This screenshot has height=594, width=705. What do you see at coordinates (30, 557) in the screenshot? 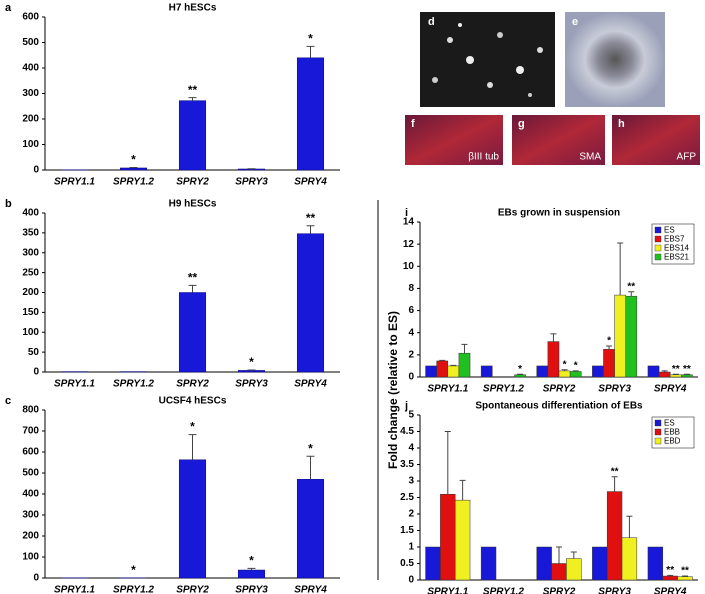
I see `y-tick-label: 100` at bounding box center [30, 557].